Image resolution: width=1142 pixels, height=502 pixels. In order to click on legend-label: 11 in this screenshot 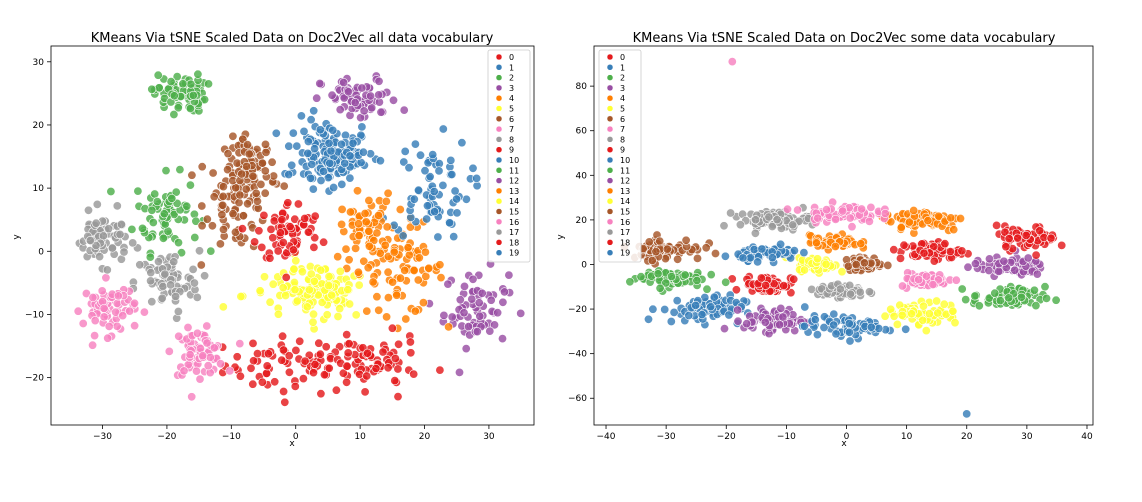, I will do `click(514, 170)`.